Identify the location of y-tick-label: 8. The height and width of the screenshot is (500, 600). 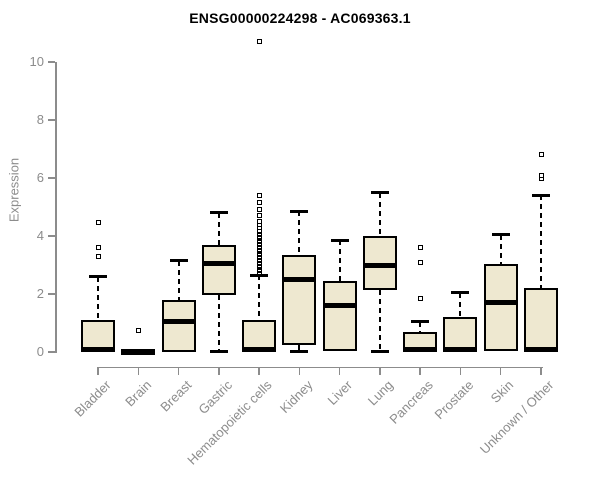
(40, 119).